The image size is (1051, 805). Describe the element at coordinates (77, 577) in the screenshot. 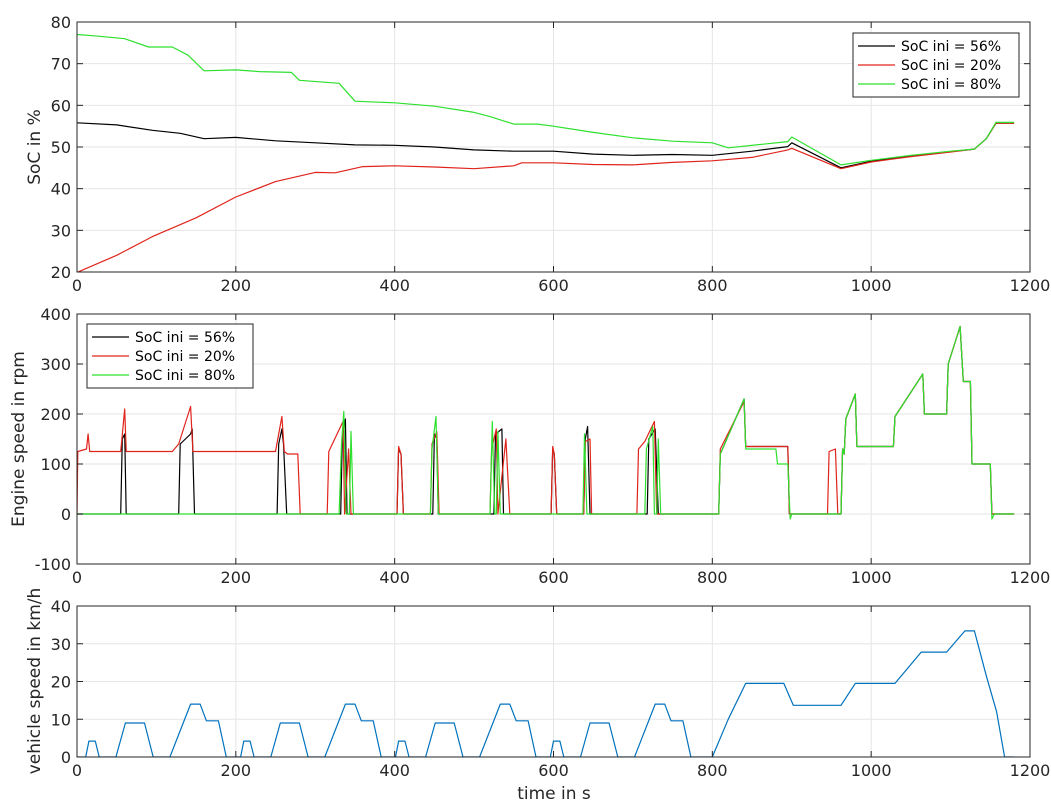

I see `engine-speed-x-tick-label: 0` at that location.